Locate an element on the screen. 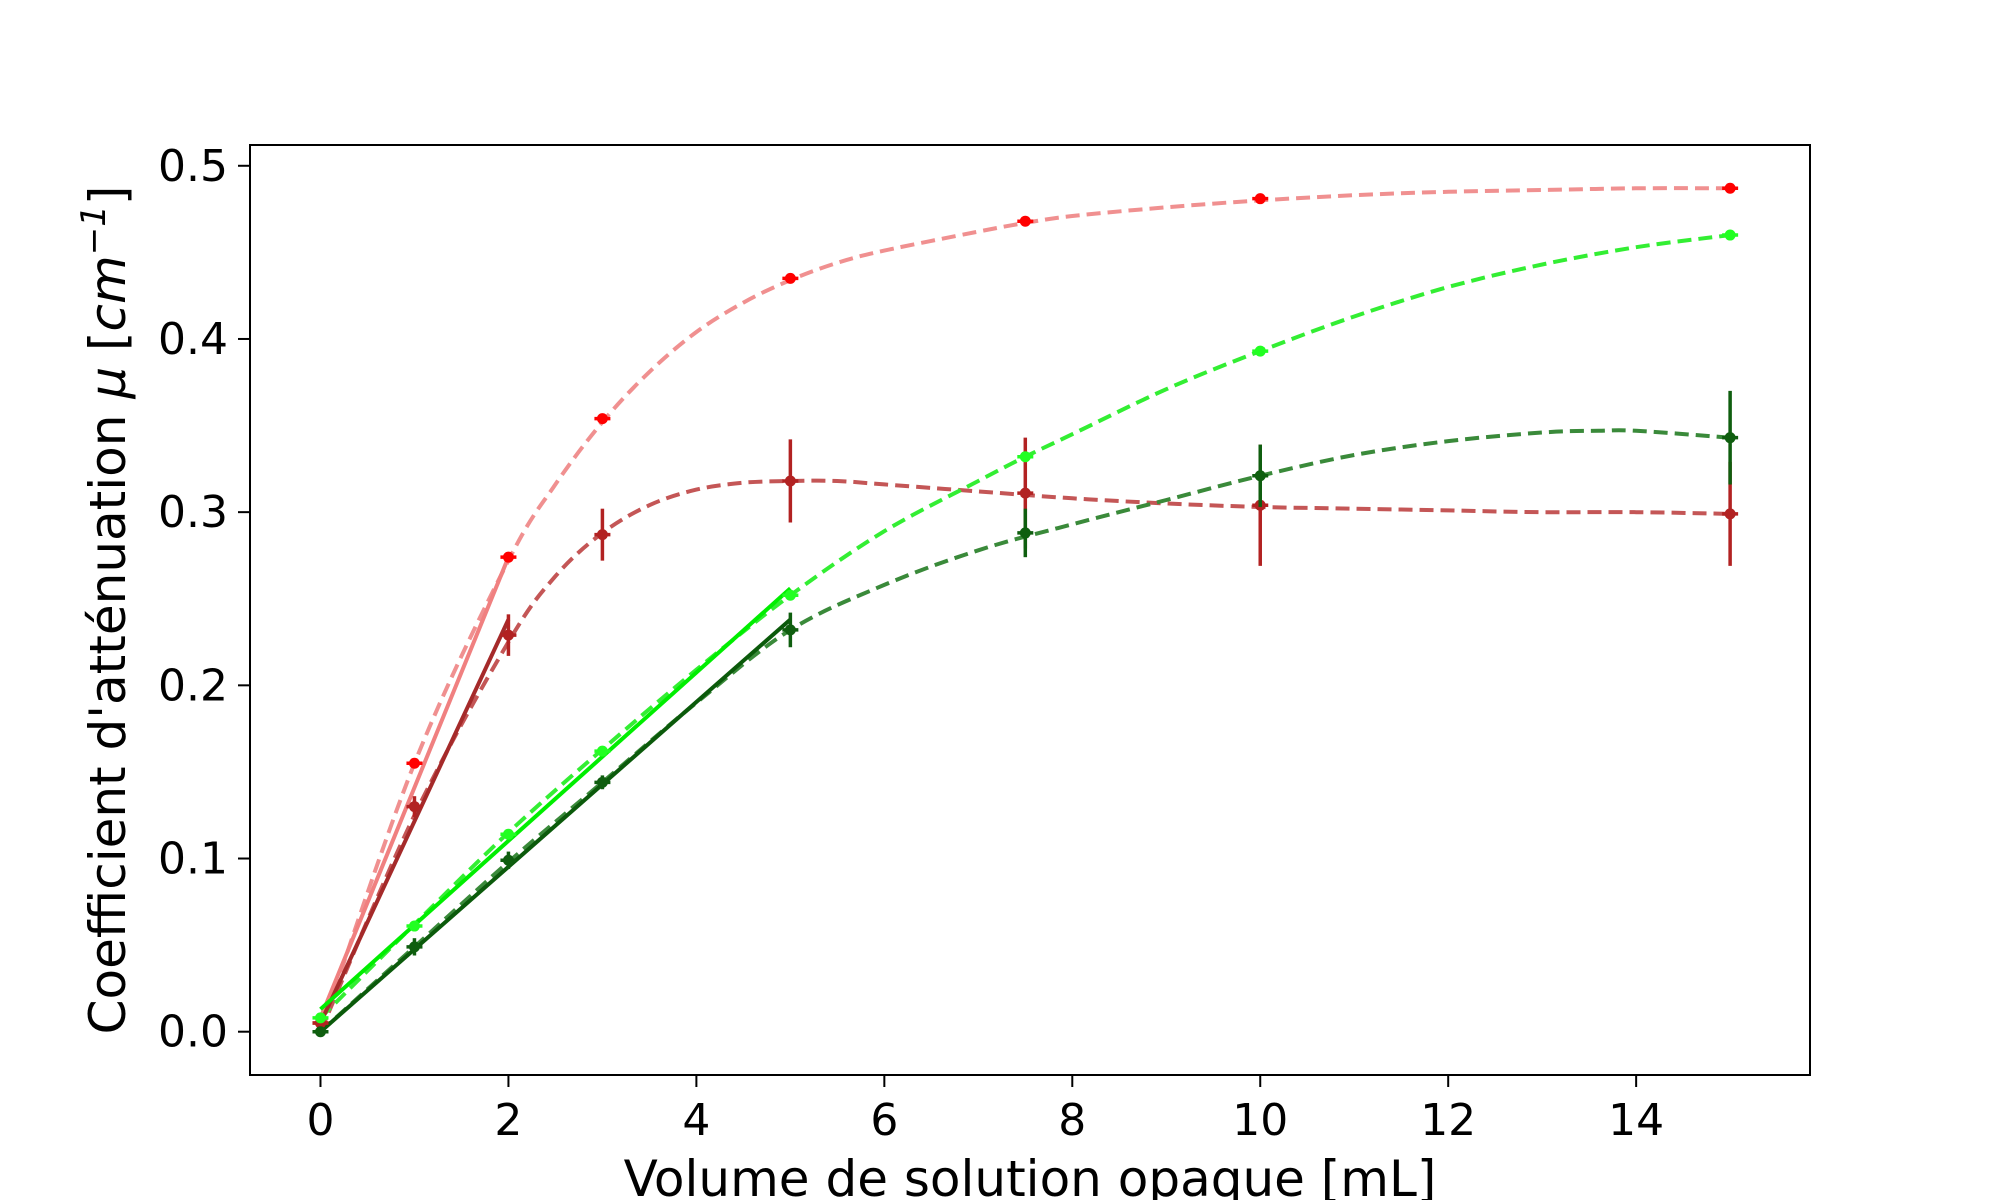 The height and width of the screenshot is (1200, 2000). series-3-linear-fit is located at coordinates (555, 826).